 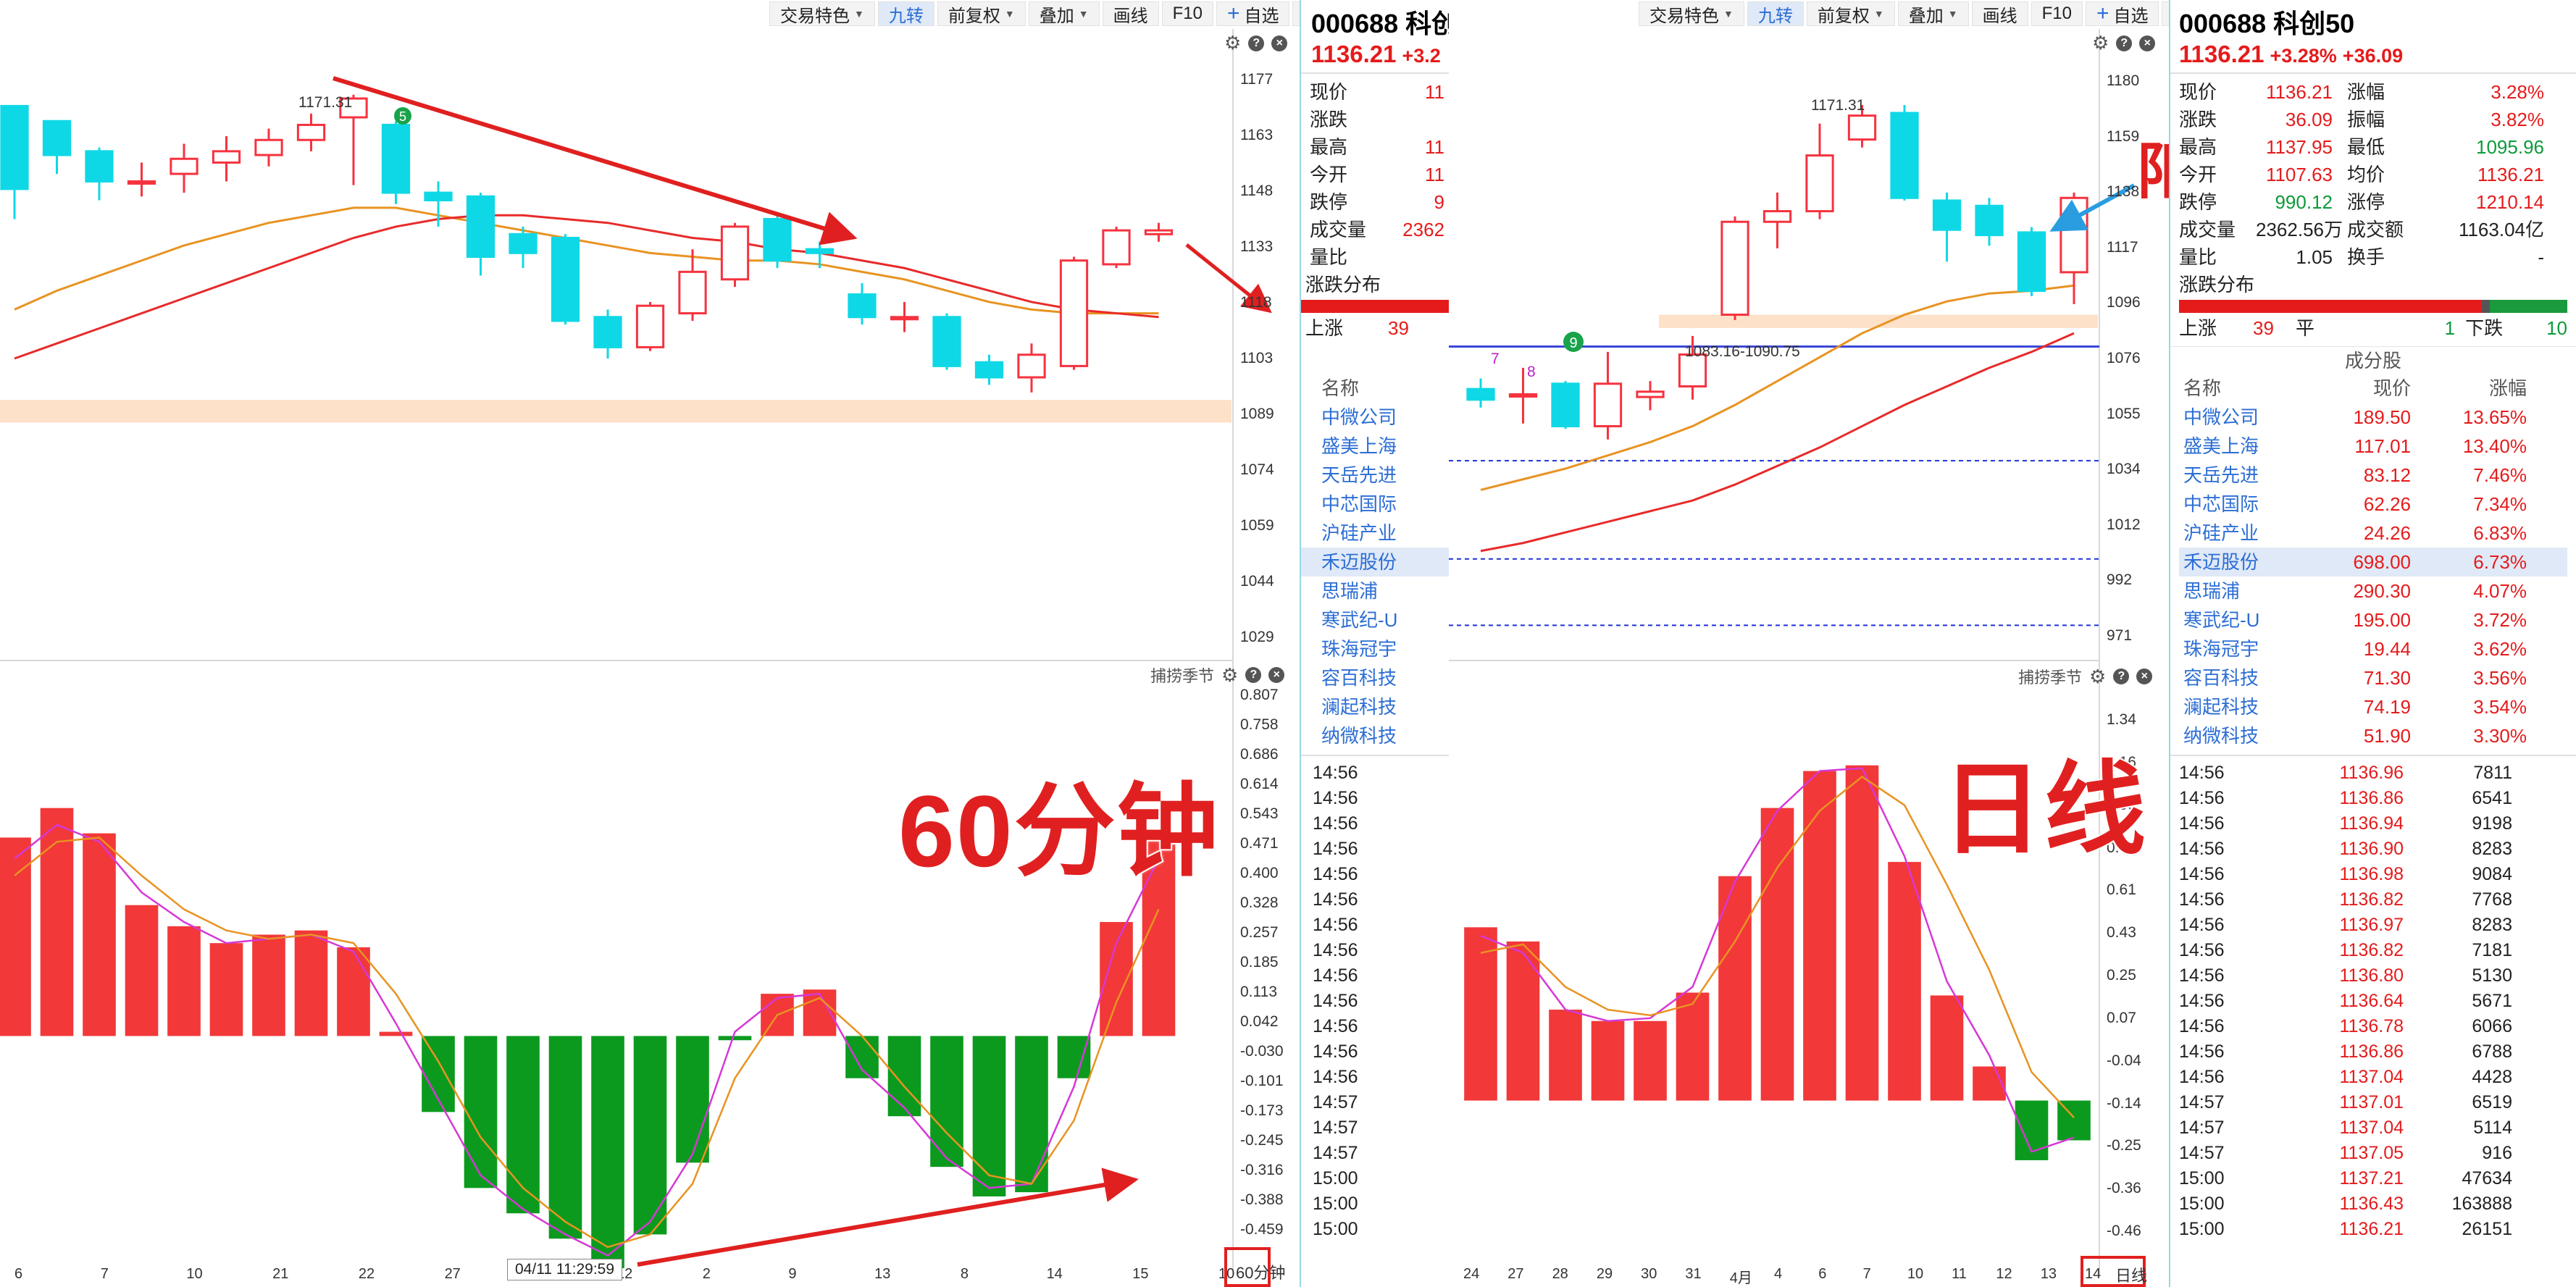 I want to click on cons-title: 成分股, so click(x=2373, y=360).